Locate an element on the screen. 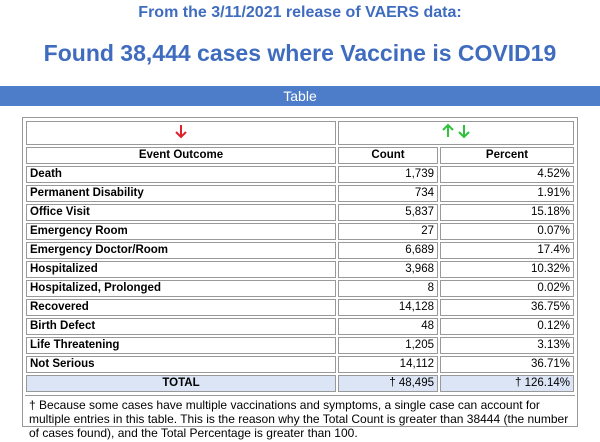 The height and width of the screenshot is (442, 600). cell: 15.18% is located at coordinates (507, 212).